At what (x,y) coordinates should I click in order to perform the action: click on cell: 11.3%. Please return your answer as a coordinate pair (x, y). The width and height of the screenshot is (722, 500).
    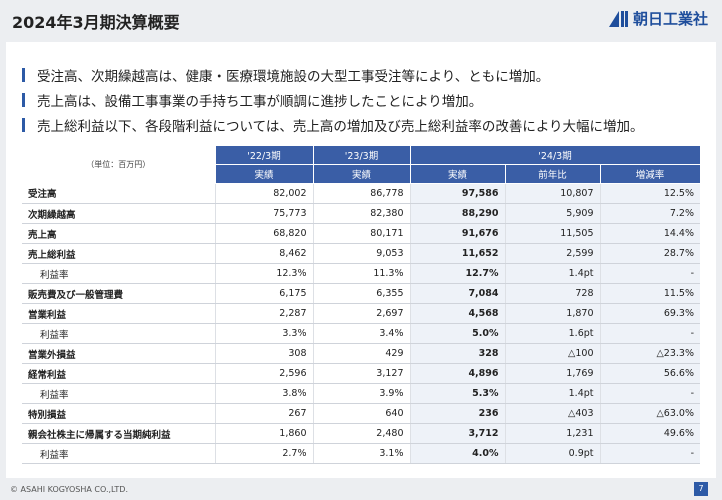
    Looking at the image, I should click on (361, 273).